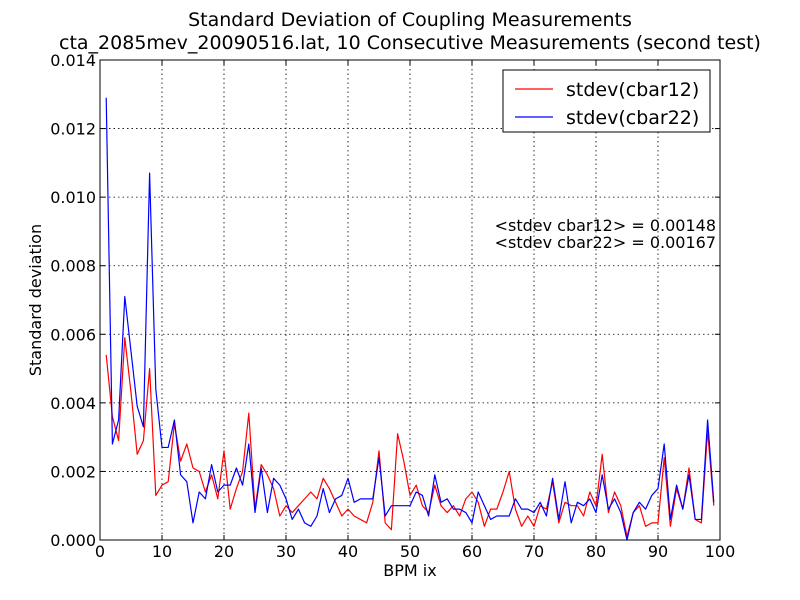 The width and height of the screenshot is (800, 600). Describe the element at coordinates (162, 551) in the screenshot. I see `x-tick-label: 10` at that location.